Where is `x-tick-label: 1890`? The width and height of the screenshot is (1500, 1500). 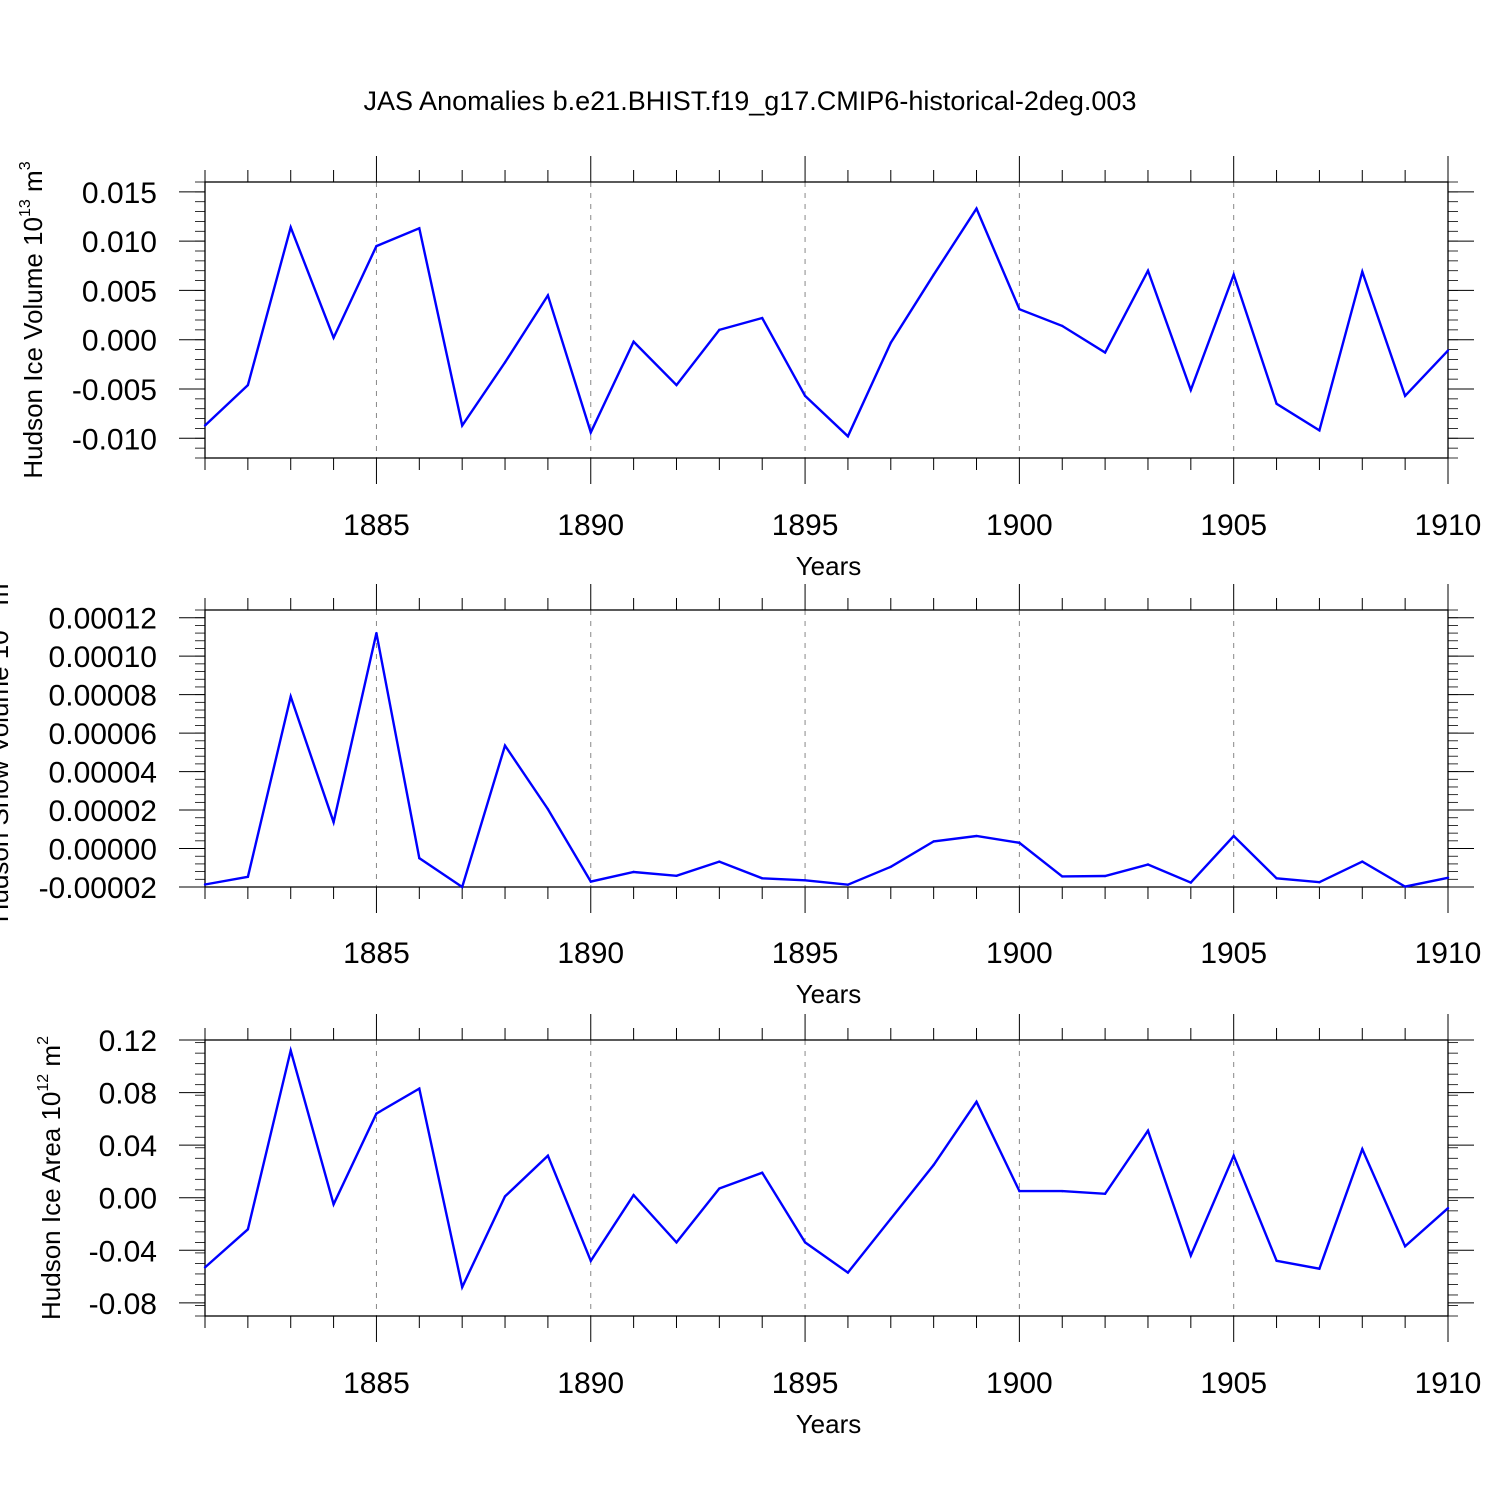 x-tick-label: 1890 is located at coordinates (590, 953).